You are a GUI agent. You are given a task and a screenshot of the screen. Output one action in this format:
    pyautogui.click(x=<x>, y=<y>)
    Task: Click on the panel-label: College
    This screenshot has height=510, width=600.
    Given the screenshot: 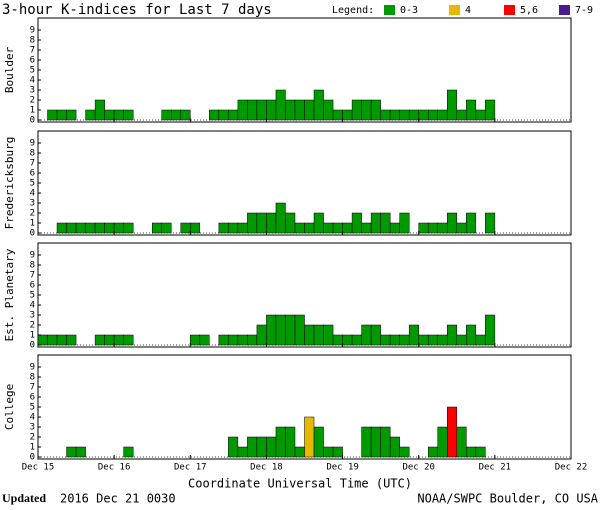 What is the action you would take?
    pyautogui.click(x=9, y=407)
    